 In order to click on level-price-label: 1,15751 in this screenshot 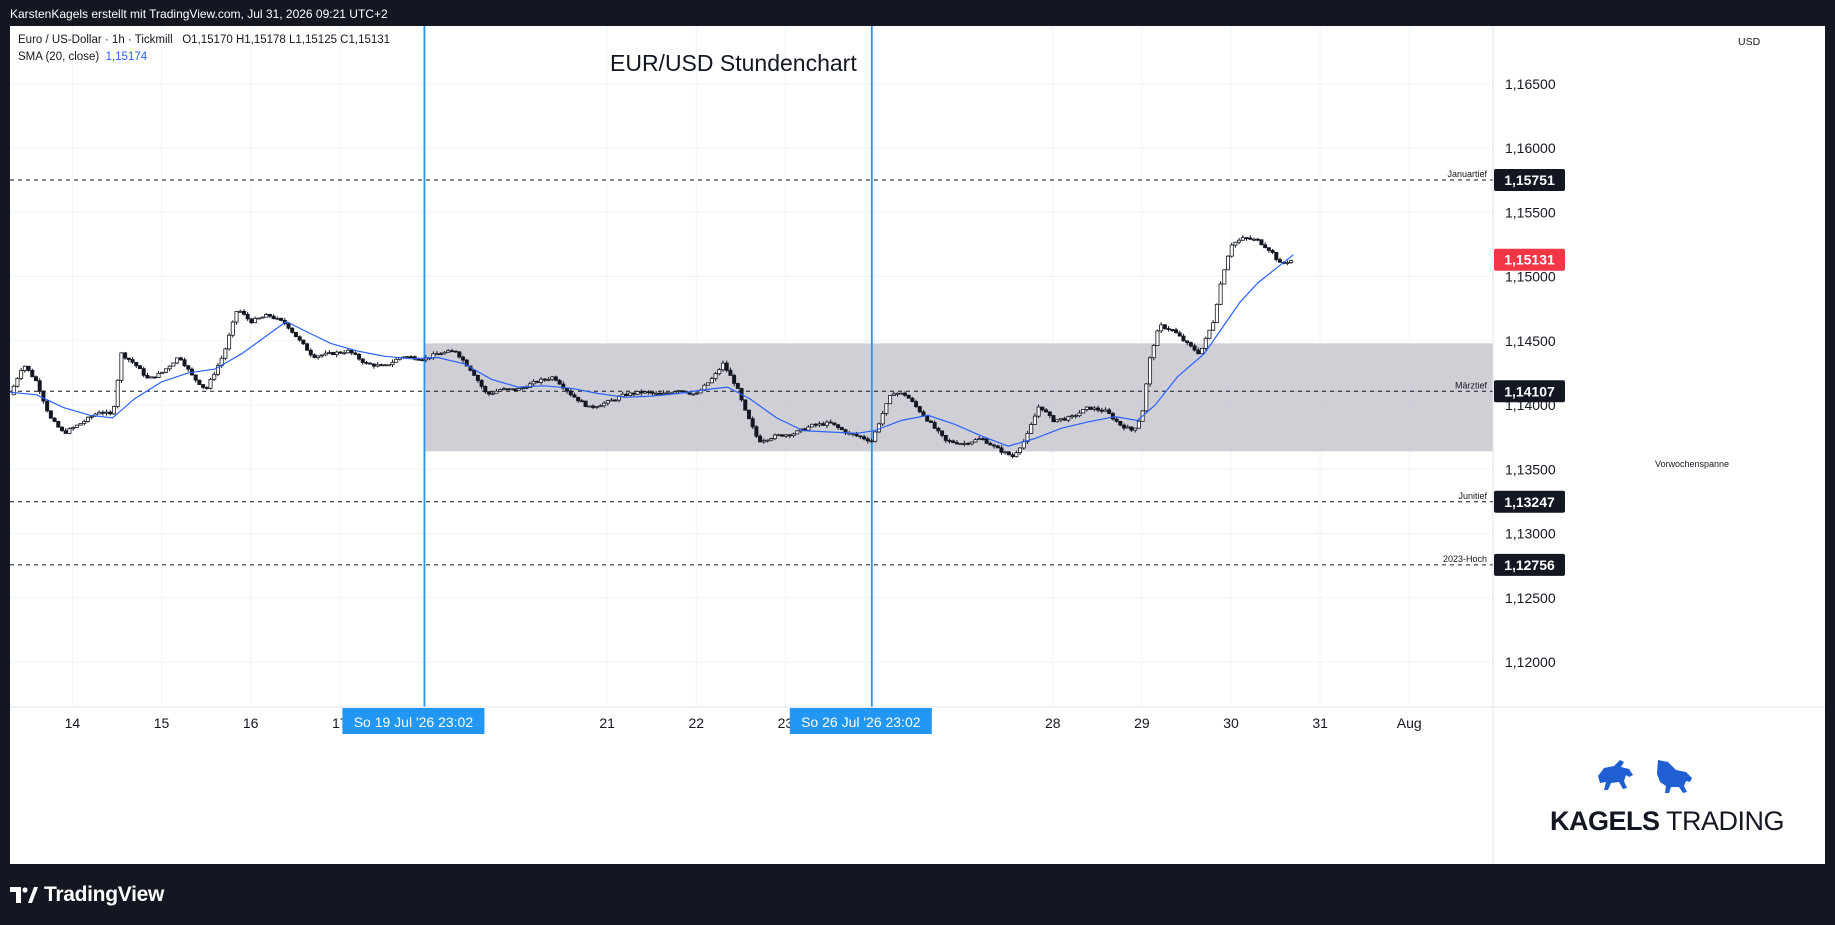, I will do `click(1529, 180)`.